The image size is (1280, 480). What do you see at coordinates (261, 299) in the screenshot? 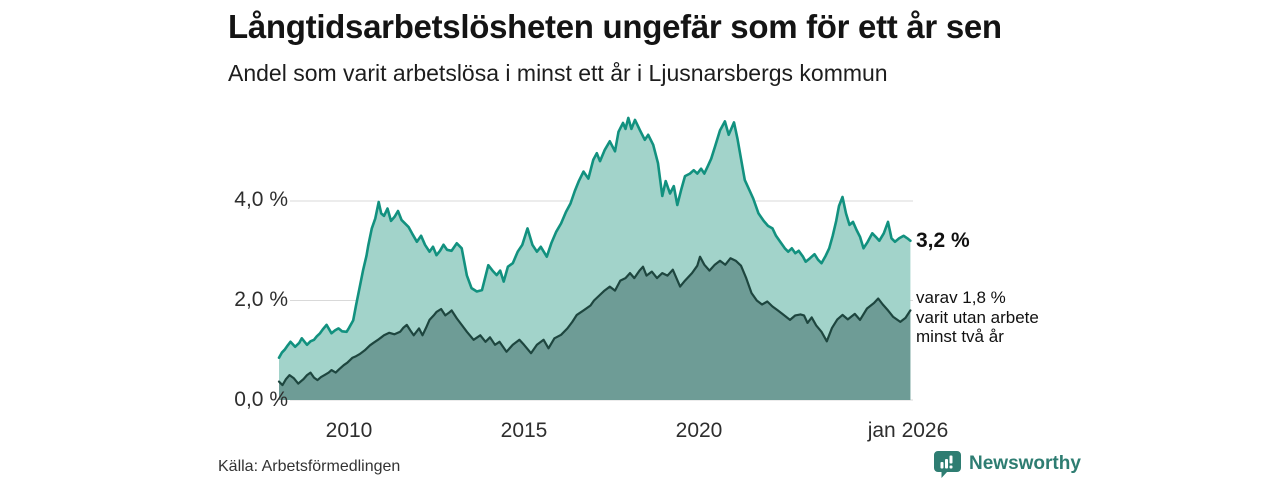
I see `y-tick-2: 2,0 %` at bounding box center [261, 299].